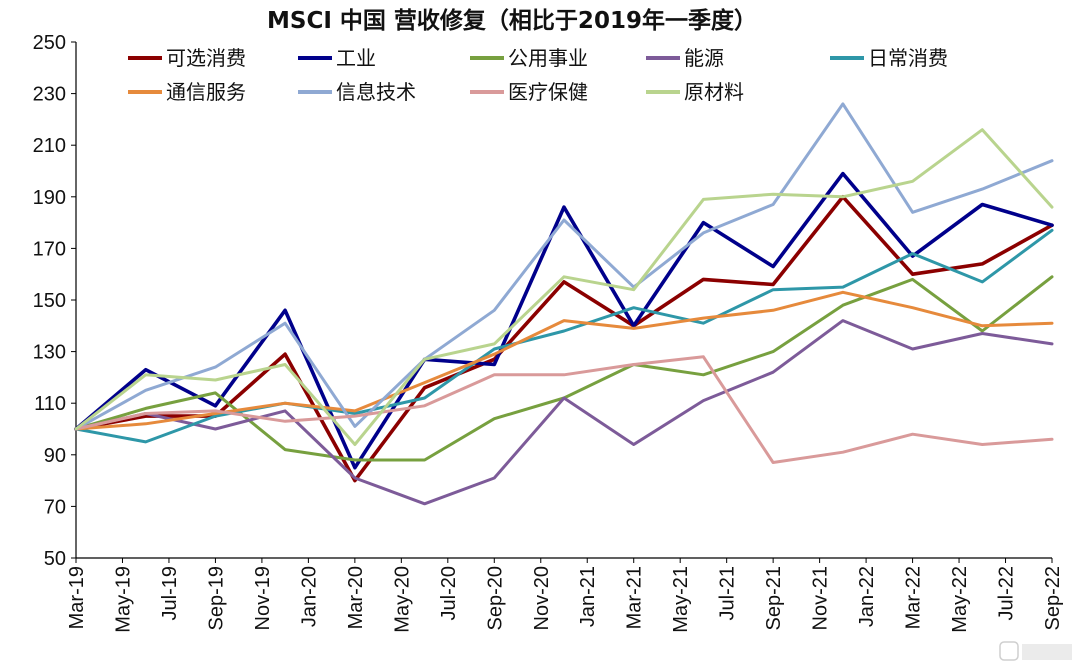  Describe the element at coordinates (548, 92) in the screenshot. I see `legend-label: 医疗保健` at that location.